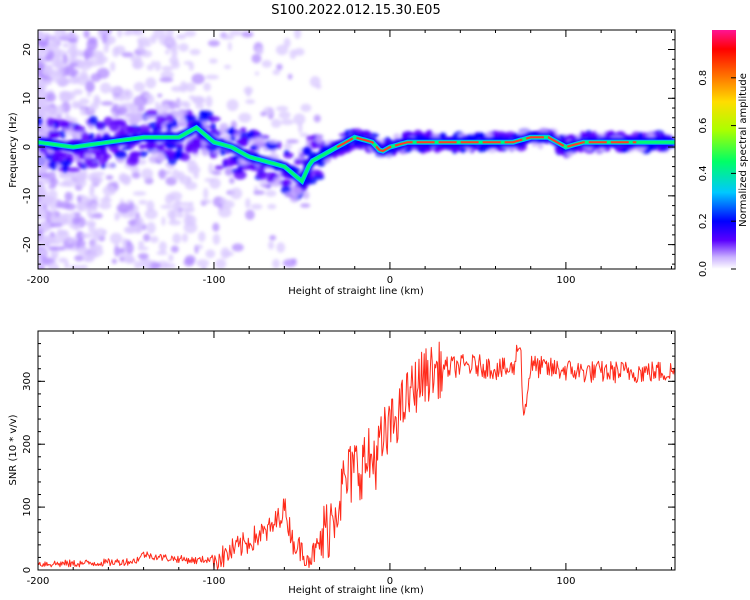 The height and width of the screenshot is (600, 750). Describe the element at coordinates (38, 280) in the screenshot. I see `spectrogram-xtick-label: -200` at that location.